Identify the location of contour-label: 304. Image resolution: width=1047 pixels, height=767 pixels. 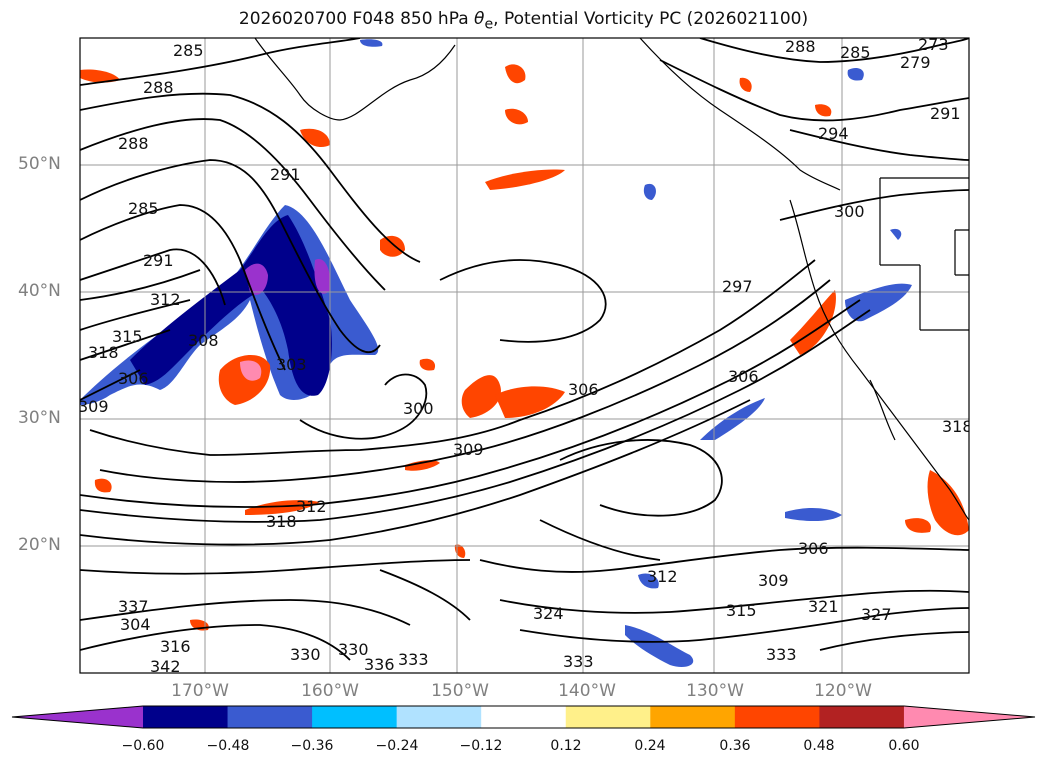
(135, 624).